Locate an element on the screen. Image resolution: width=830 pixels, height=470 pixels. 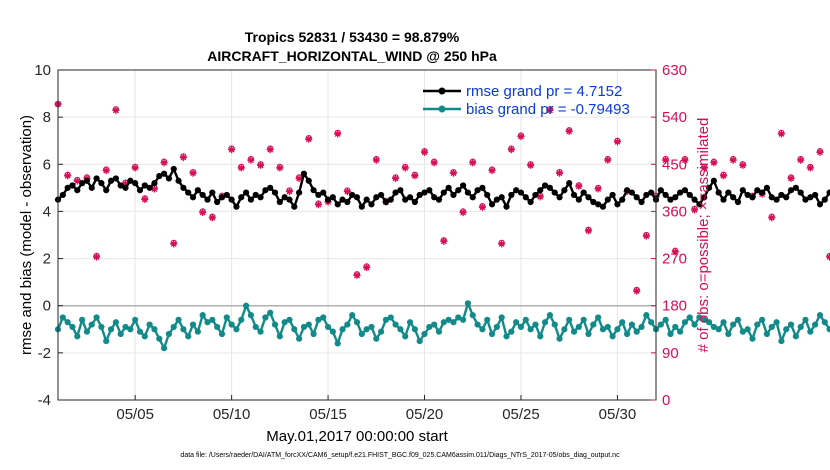
x-tick-label: 05/30 is located at coordinates (618, 414).